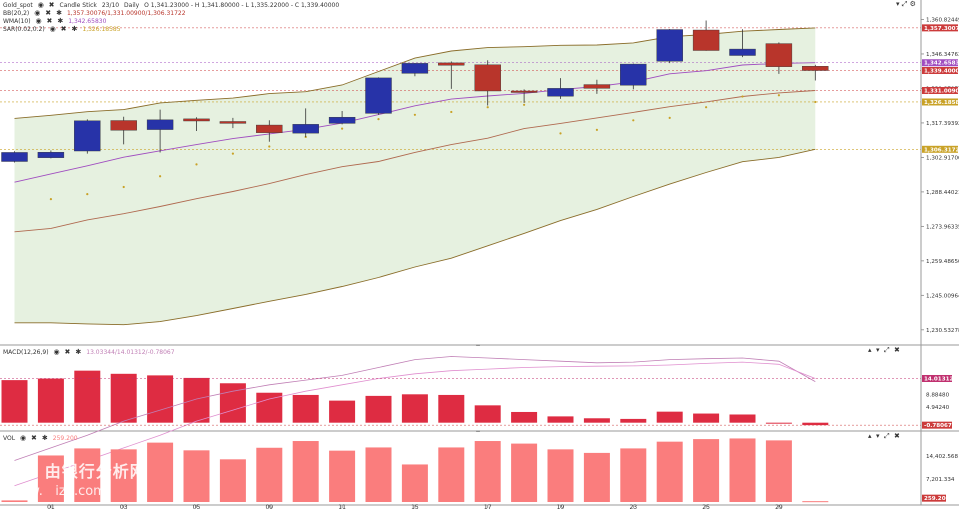  I want to click on price-tick-label: 1,245.00964, so click(942, 296).